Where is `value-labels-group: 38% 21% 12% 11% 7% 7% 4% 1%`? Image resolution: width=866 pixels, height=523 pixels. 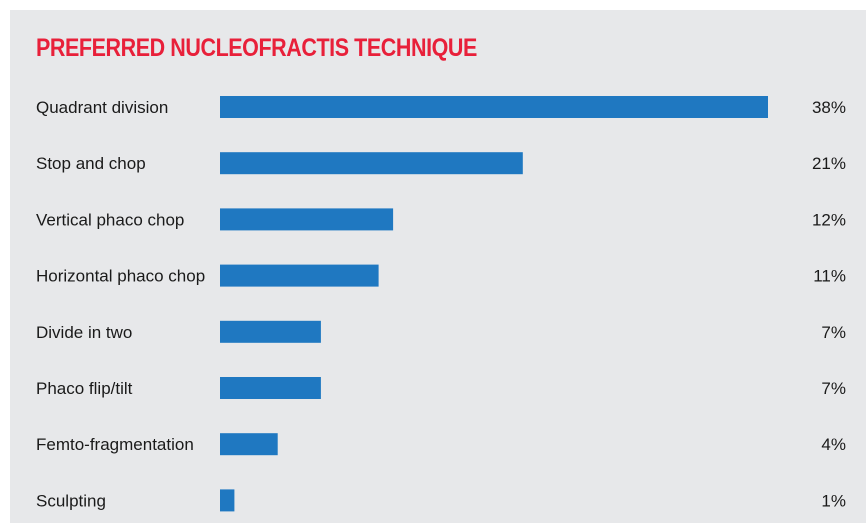 value-labels-group: 38% 21% 12% 11% 7% 7% 4% 1% is located at coordinates (829, 304).